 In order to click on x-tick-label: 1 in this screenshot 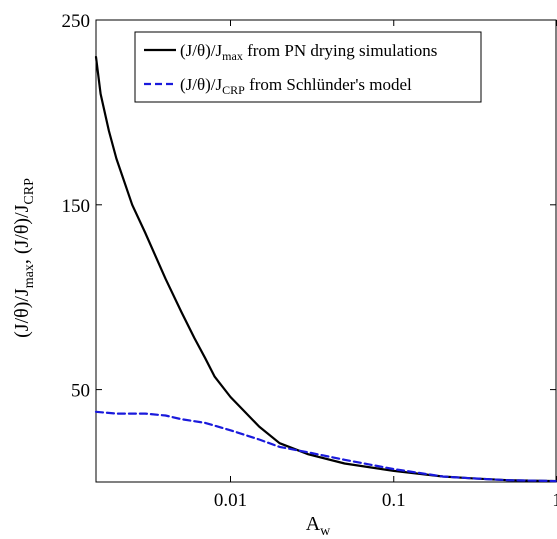, I will do `click(554, 500)`.